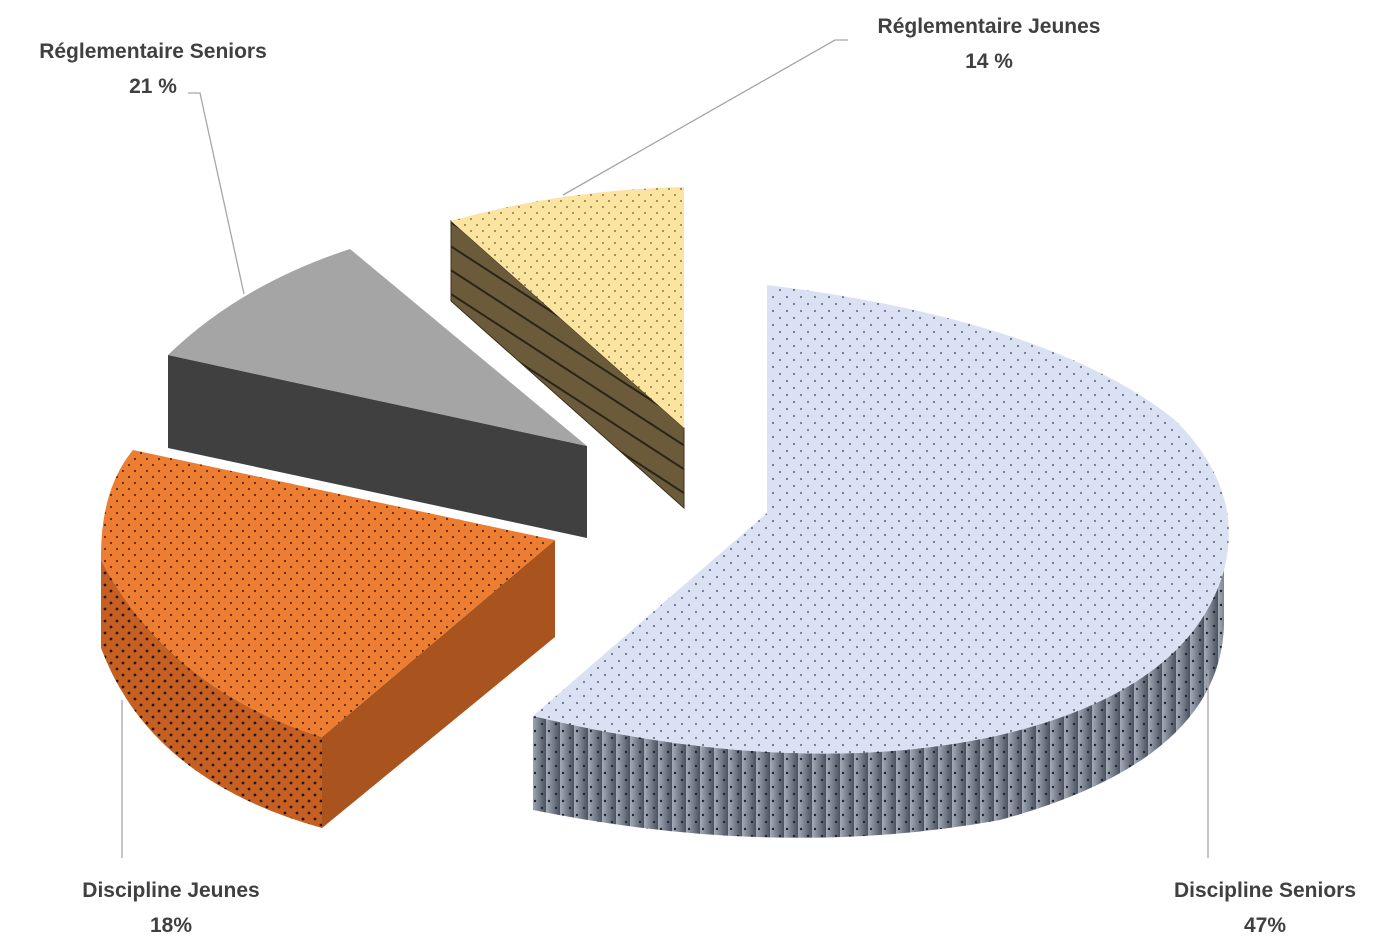  Describe the element at coordinates (216, 193) in the screenshot. I see `leader-line-reglementaire-seniors` at that location.